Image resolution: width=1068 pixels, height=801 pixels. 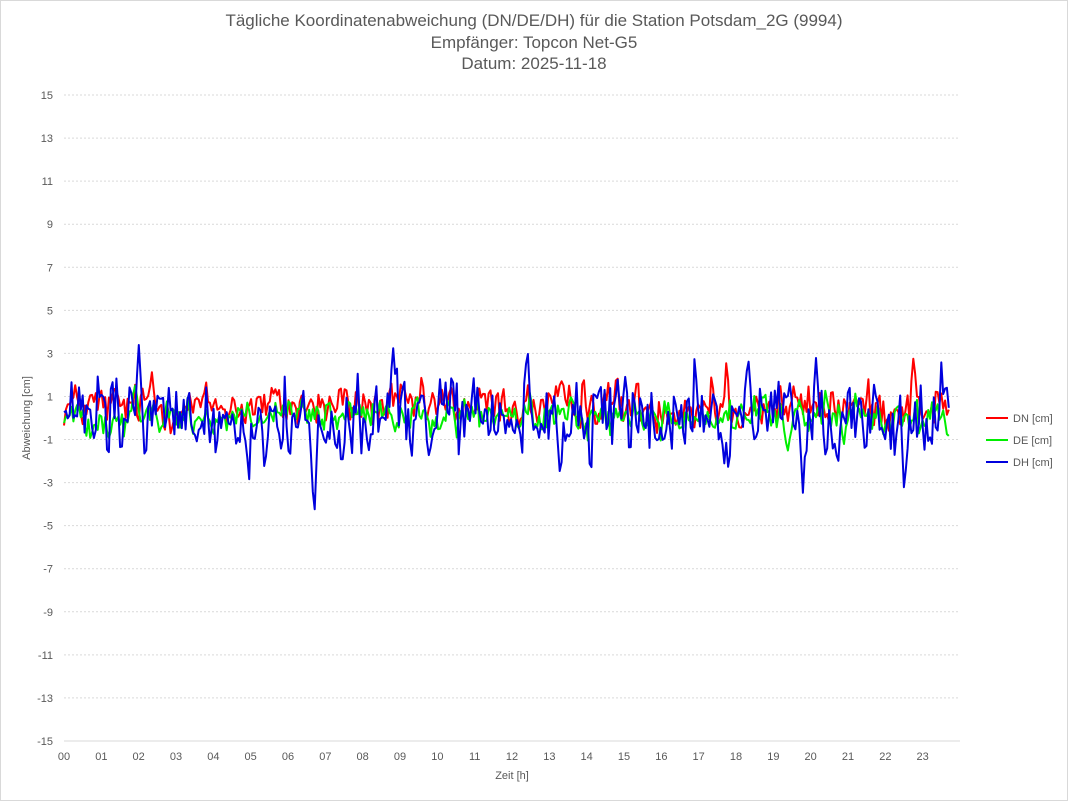 What do you see at coordinates (50, 397) in the screenshot?
I see `y-tick-label: 1` at bounding box center [50, 397].